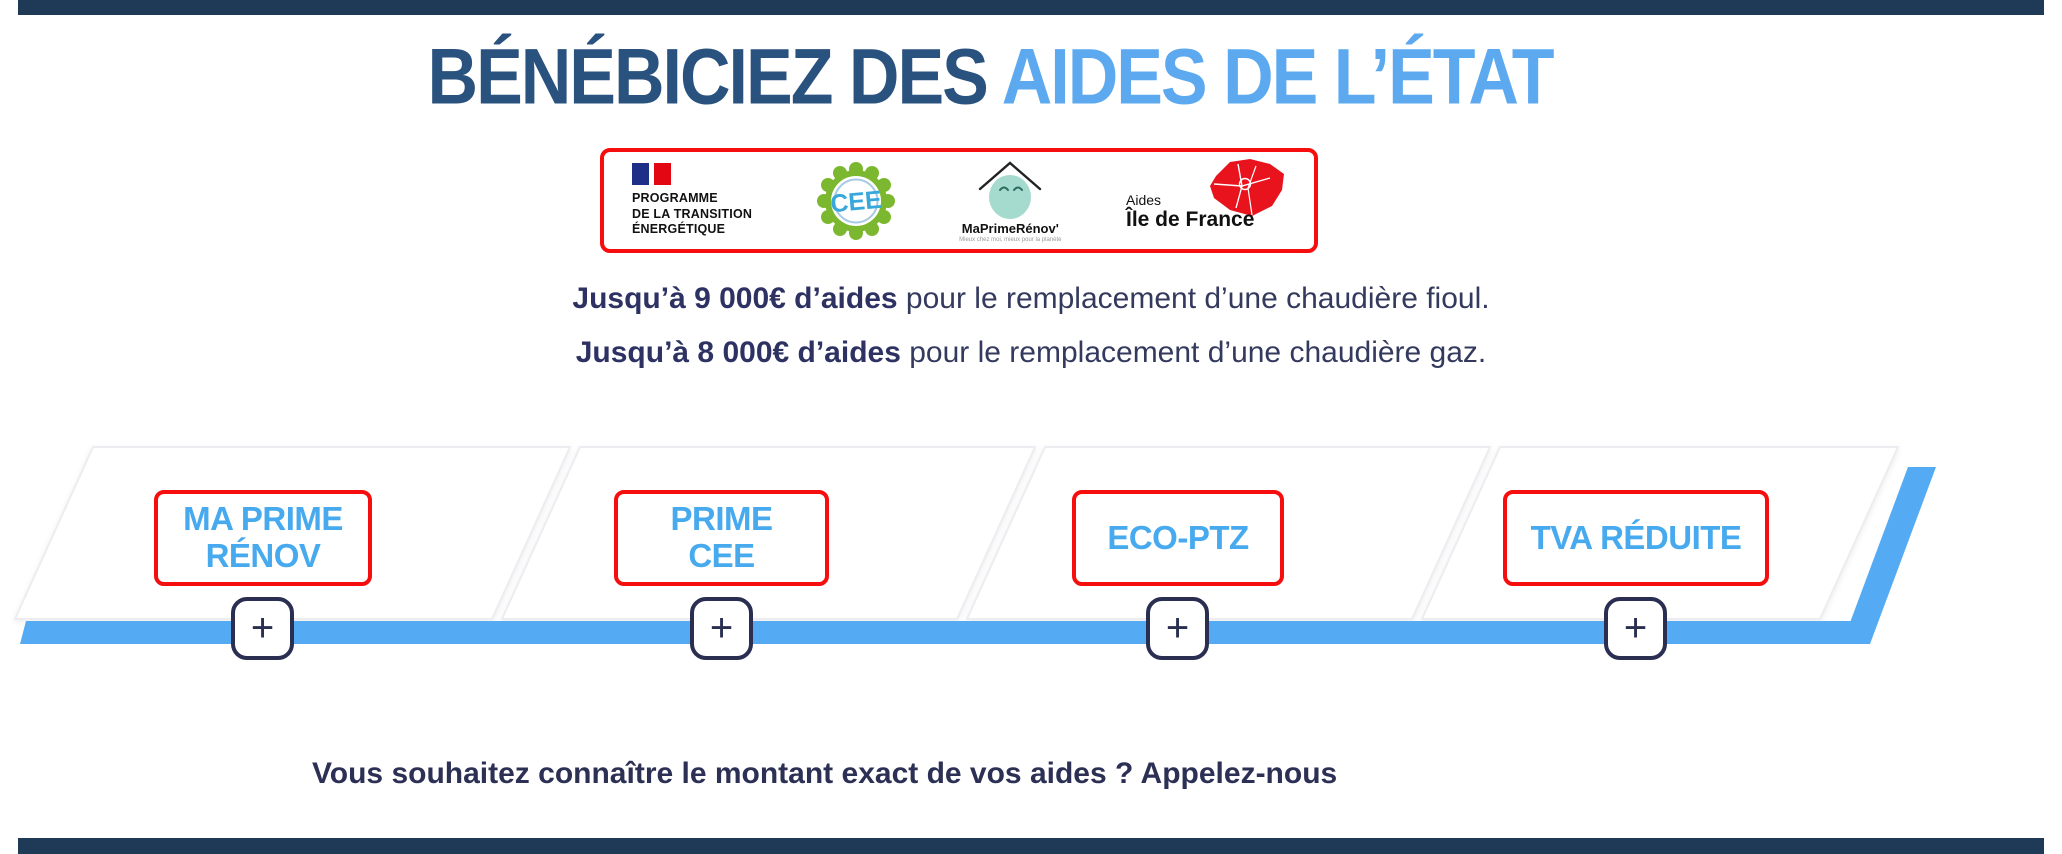  Describe the element at coordinates (1278, 76) in the screenshot. I see `page-title-accent: AIDES DE L’ÉTAT` at that location.